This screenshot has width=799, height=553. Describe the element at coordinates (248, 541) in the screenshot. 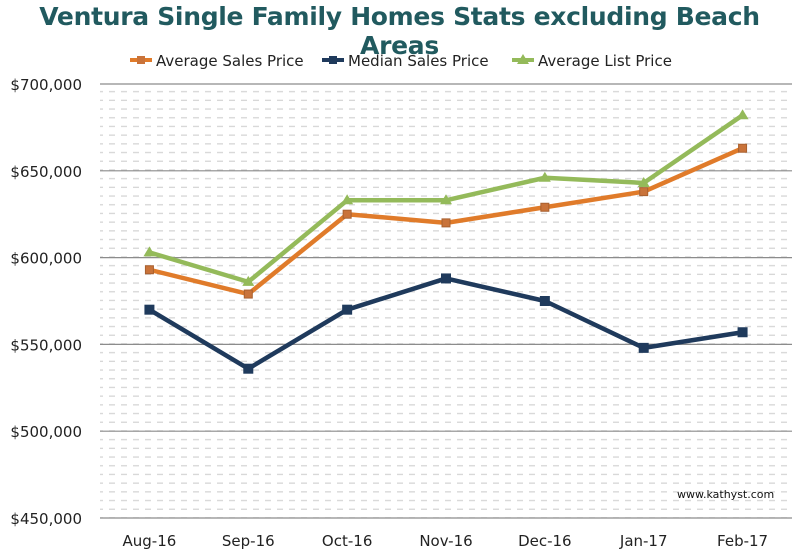

I see `x-tick-label: Sep-16` at that location.